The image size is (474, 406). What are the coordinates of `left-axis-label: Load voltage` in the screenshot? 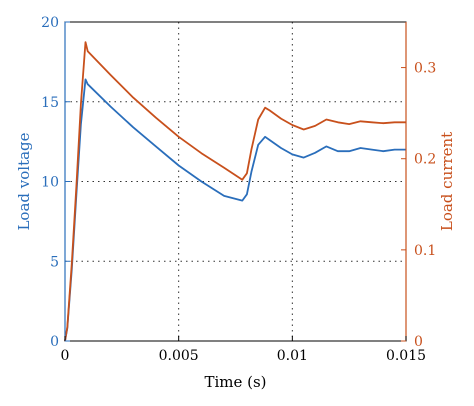 It's located at (24, 181).